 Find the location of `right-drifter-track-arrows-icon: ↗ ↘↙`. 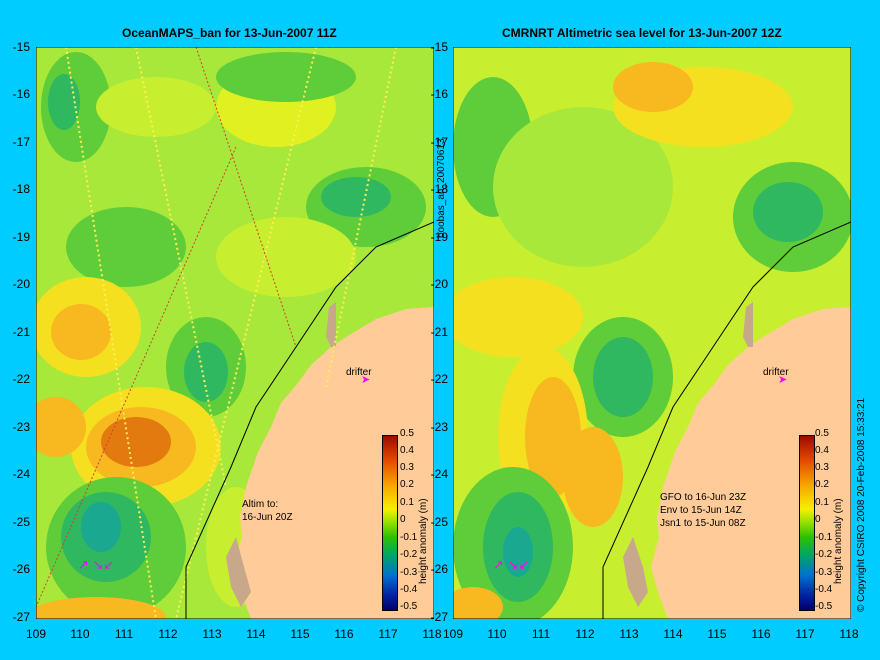

right-drifter-track-arrows-icon: ↗ ↘↙ is located at coordinates (511, 564).